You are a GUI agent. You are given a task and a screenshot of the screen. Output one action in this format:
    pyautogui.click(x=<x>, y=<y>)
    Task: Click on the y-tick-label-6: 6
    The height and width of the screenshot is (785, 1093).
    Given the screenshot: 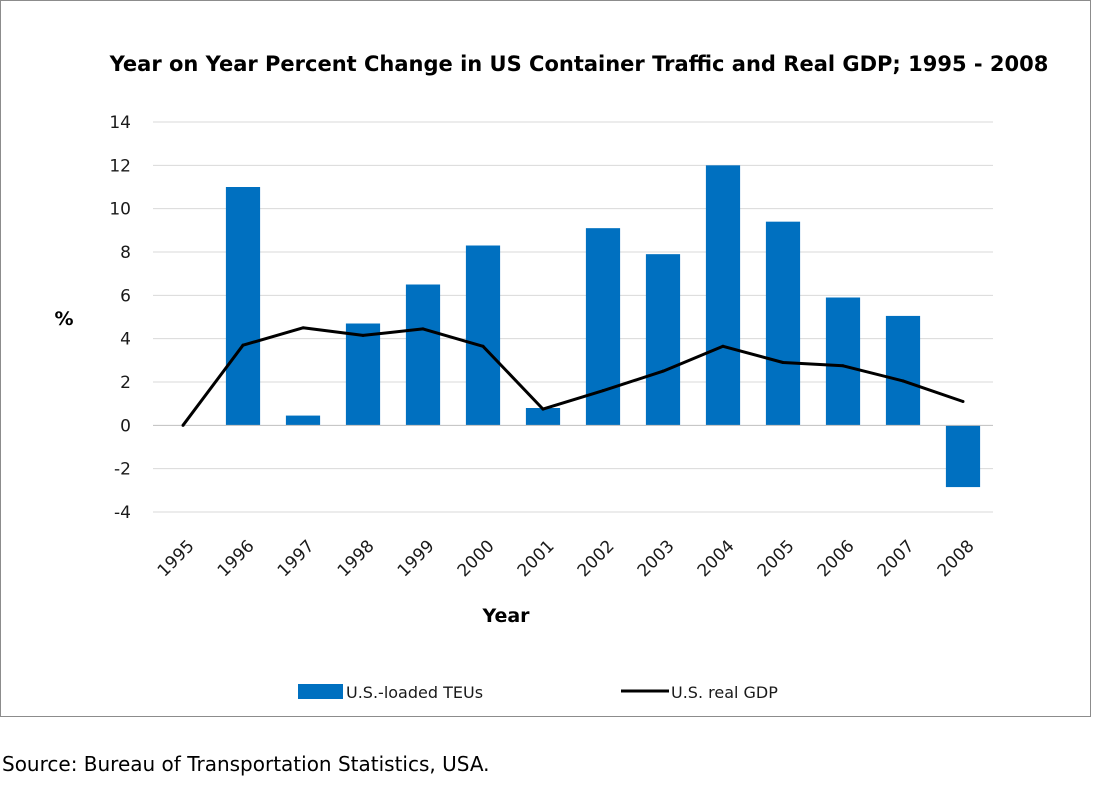 What is the action you would take?
    pyautogui.click(x=125, y=296)
    